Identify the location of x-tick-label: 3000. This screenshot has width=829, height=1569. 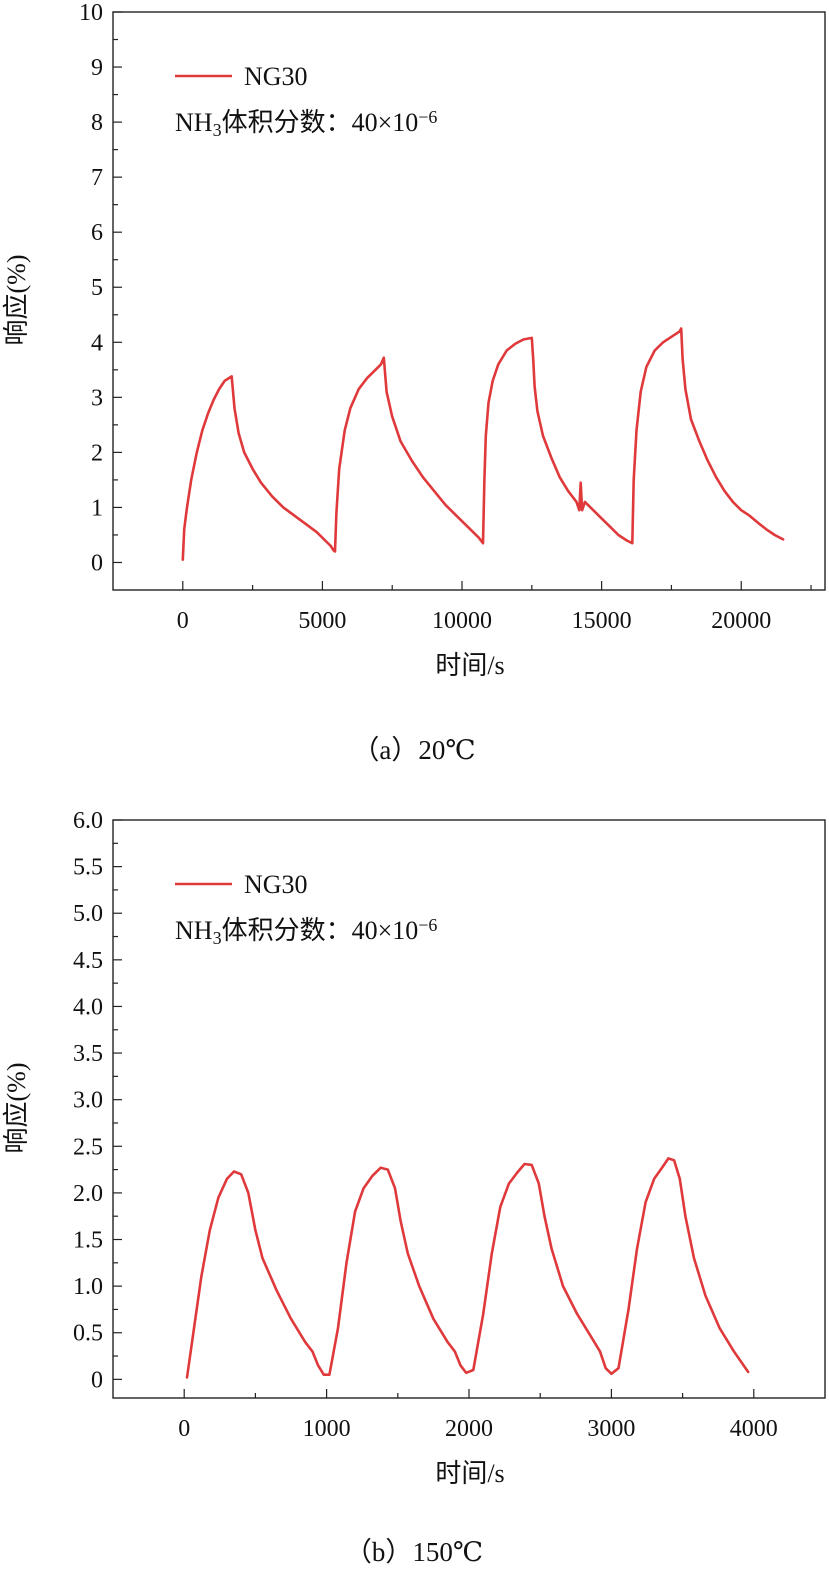
(611, 1429).